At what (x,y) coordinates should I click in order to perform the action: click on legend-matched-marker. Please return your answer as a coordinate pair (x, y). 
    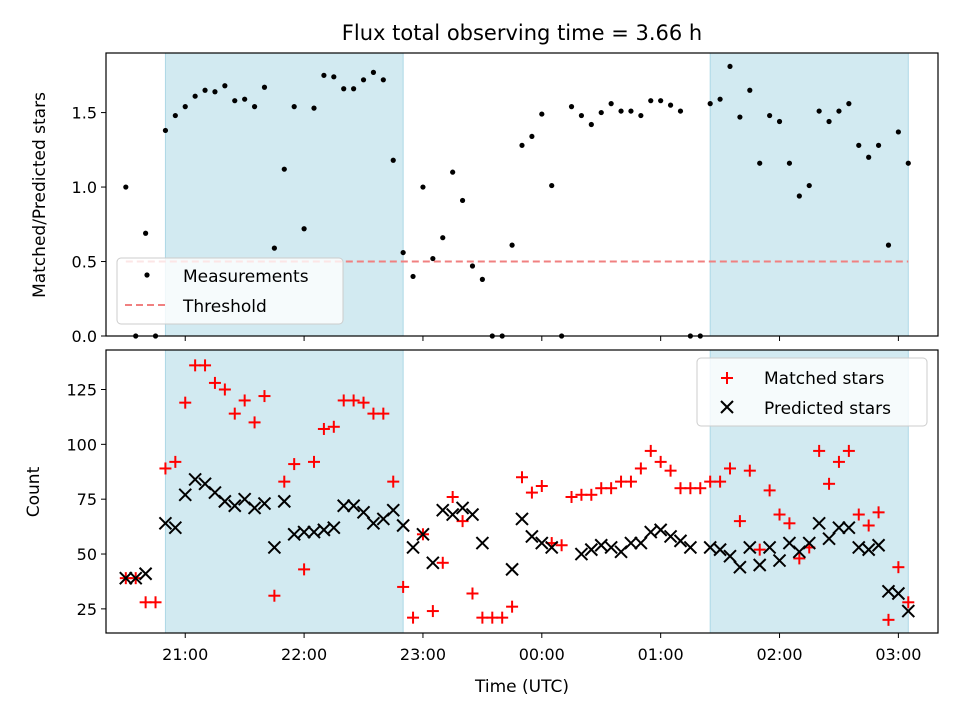
    Looking at the image, I should click on (727, 378).